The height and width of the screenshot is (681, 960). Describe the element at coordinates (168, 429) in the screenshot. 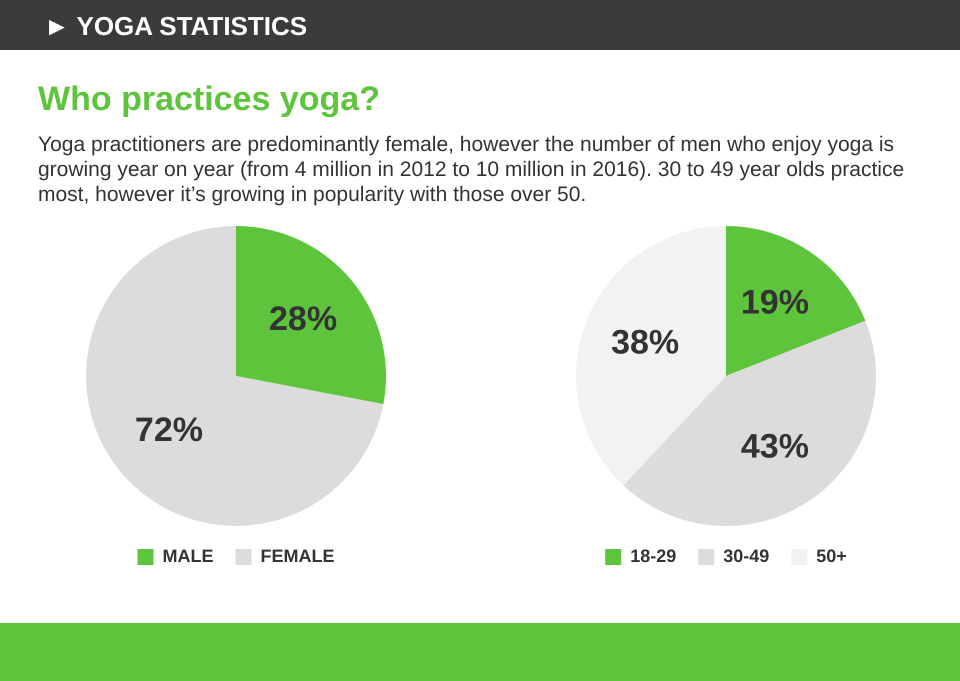

I see `data-label: 72%` at that location.